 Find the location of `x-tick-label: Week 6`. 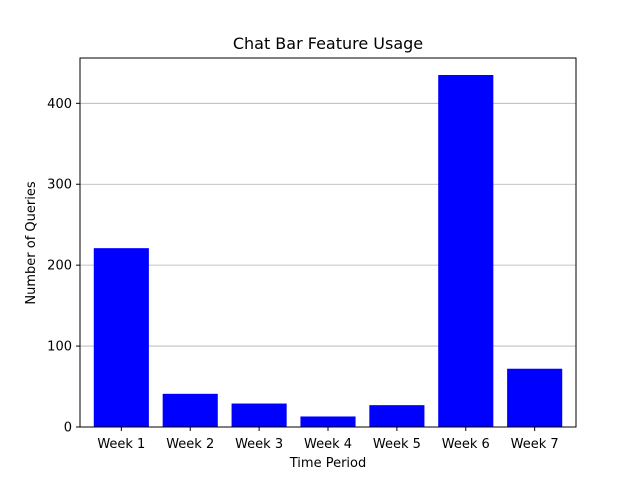

x-tick-label: Week 6 is located at coordinates (466, 444).